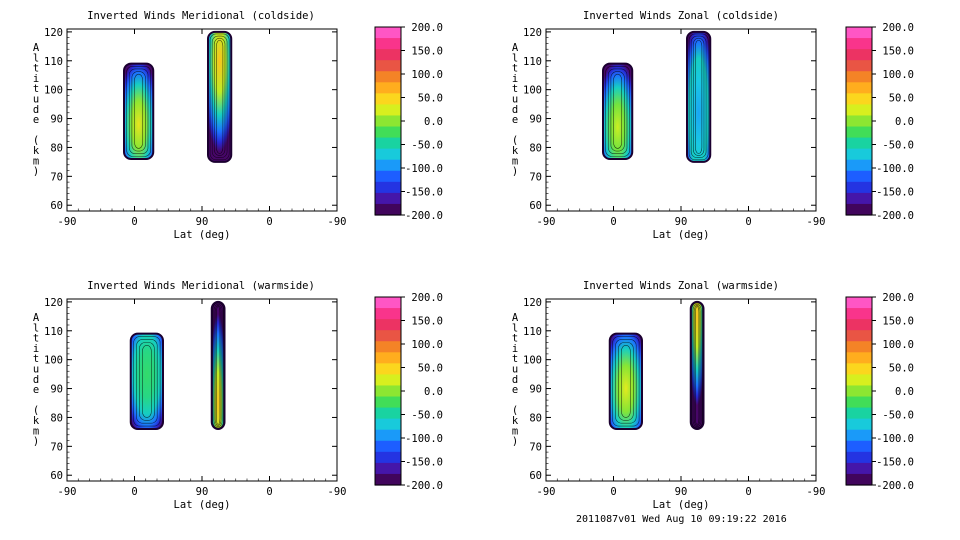 This screenshot has width=960, height=540. Describe the element at coordinates (134, 222) in the screenshot. I see `x-tick-label: 0` at that location.